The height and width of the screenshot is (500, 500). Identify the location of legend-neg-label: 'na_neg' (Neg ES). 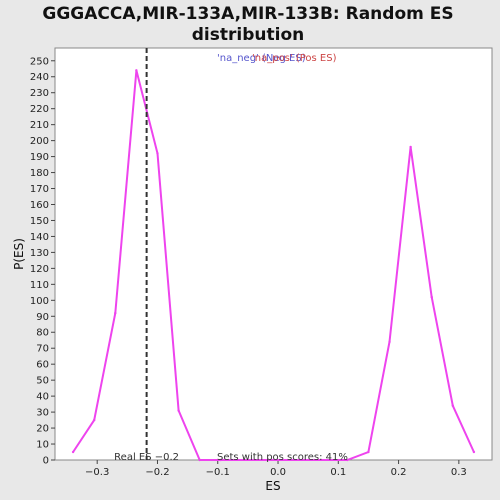
(261, 58).